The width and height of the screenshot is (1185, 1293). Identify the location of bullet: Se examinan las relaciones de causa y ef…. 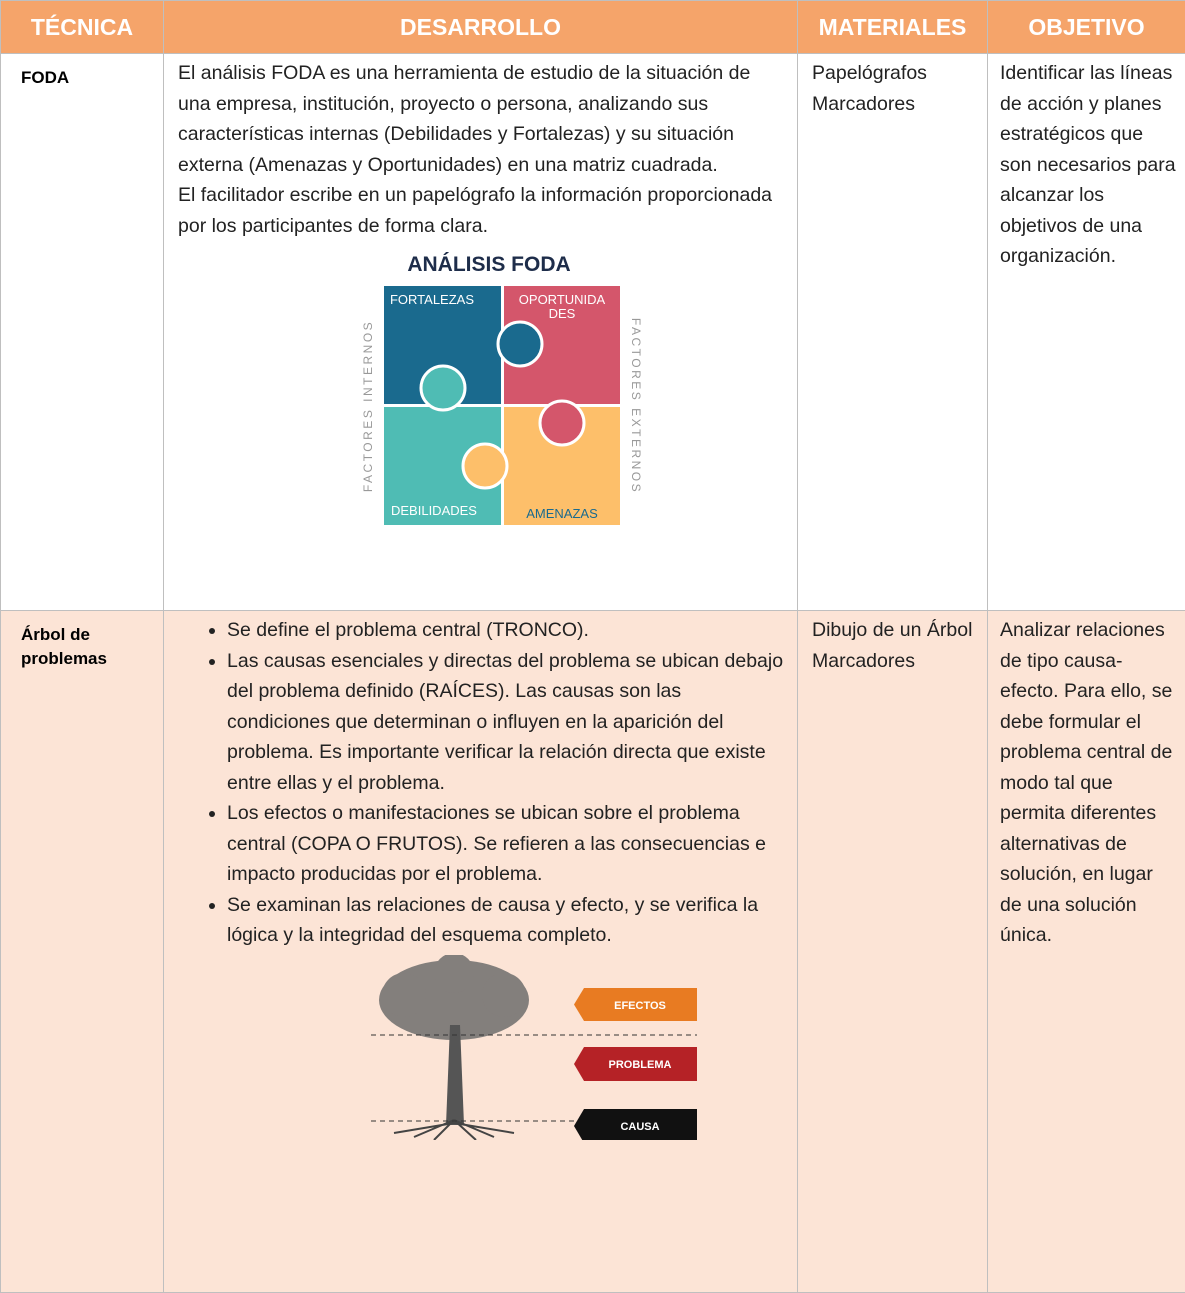
(506, 920).